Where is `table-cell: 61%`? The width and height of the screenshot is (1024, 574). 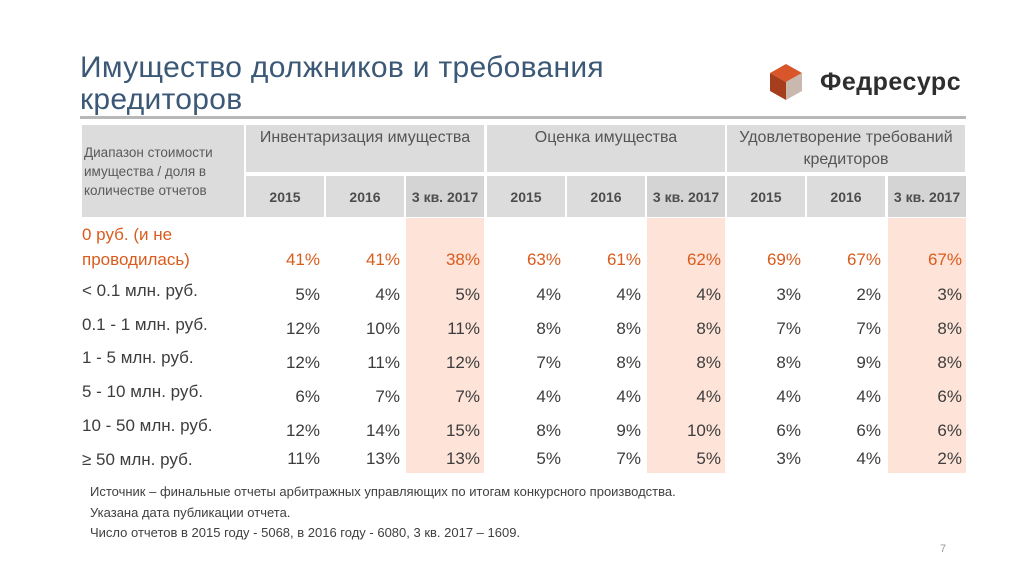 table-cell: 61% is located at coordinates (623, 259).